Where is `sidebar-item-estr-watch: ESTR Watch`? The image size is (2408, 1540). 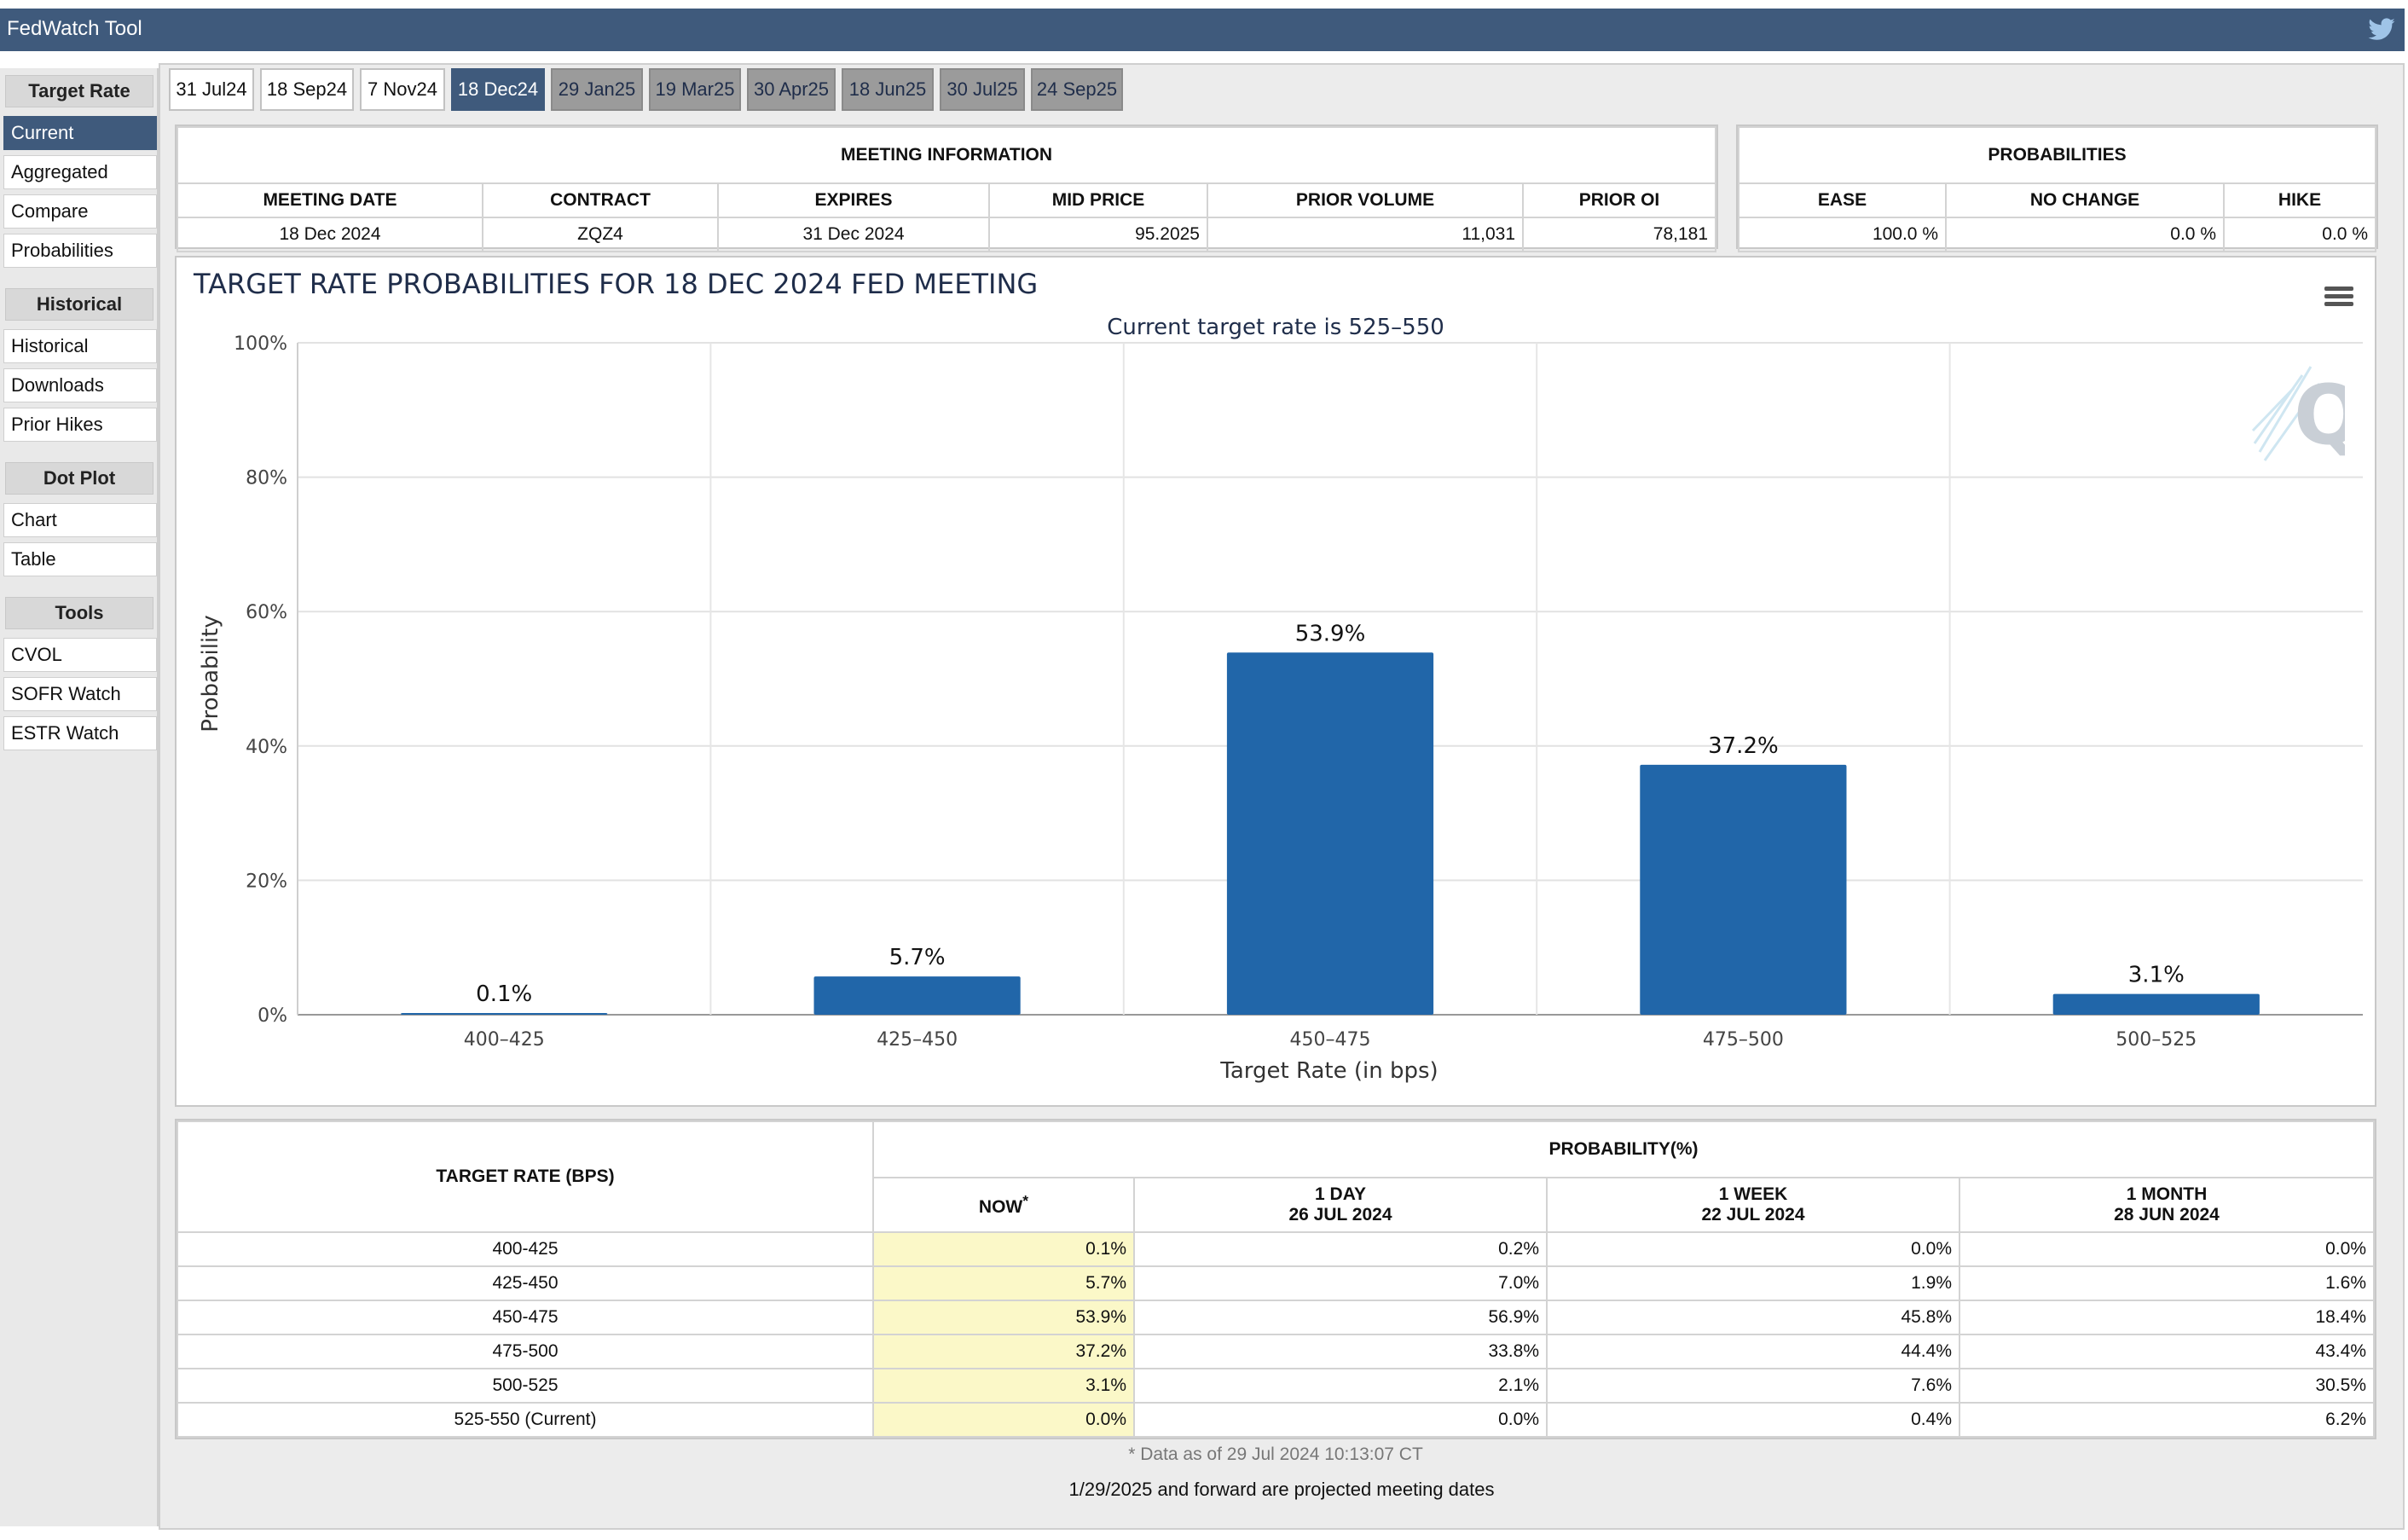
sidebar-item-estr-watch: ESTR Watch is located at coordinates (80, 733).